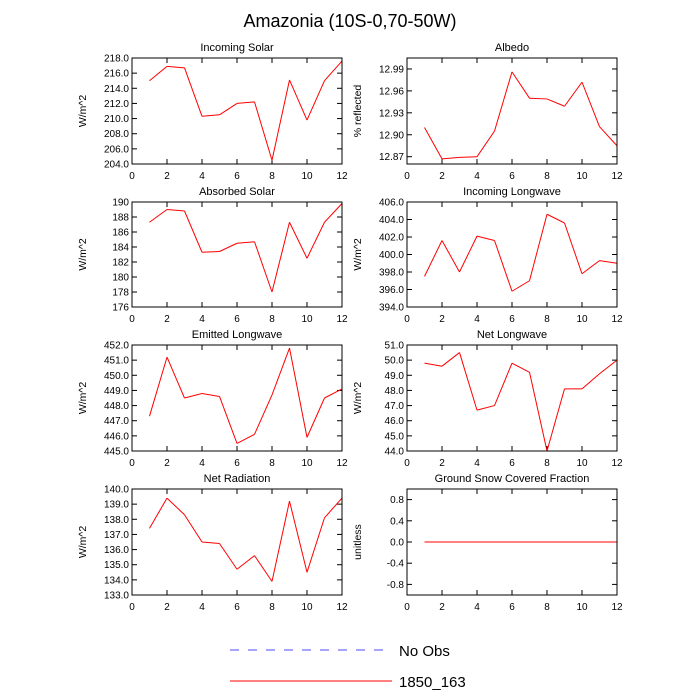 This screenshot has width=700, height=700. I want to click on y-tick-label: 0.0, so click(397, 543).